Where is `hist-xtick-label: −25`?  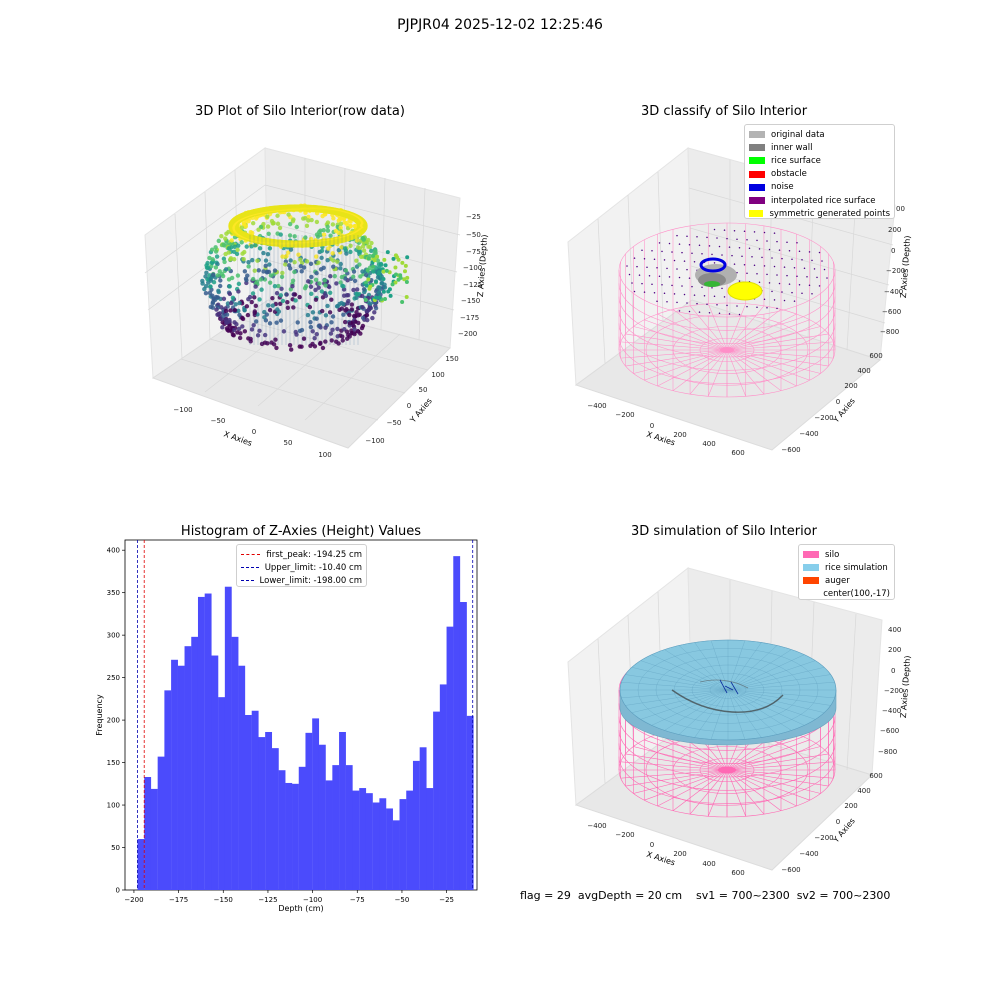 hist-xtick-label: −25 is located at coordinates (446, 900).